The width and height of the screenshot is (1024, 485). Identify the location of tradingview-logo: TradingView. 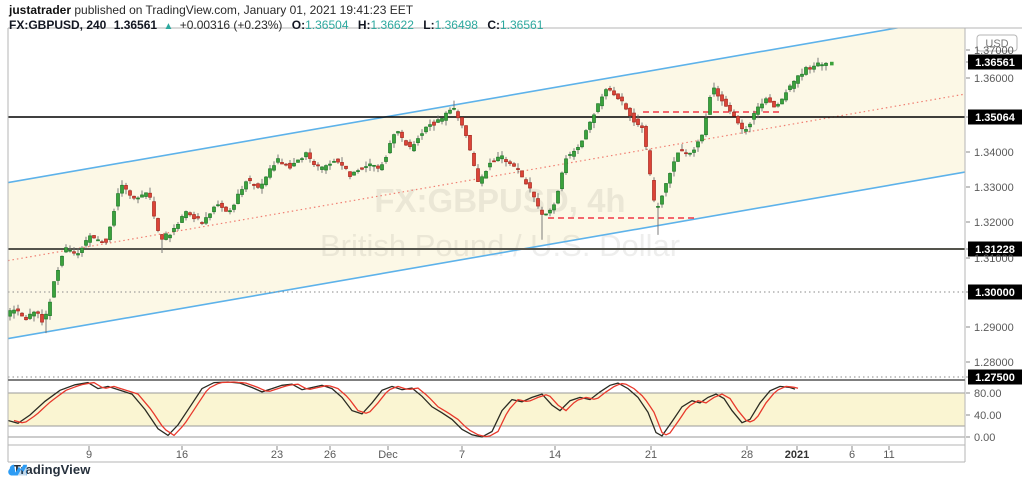
(49, 469).